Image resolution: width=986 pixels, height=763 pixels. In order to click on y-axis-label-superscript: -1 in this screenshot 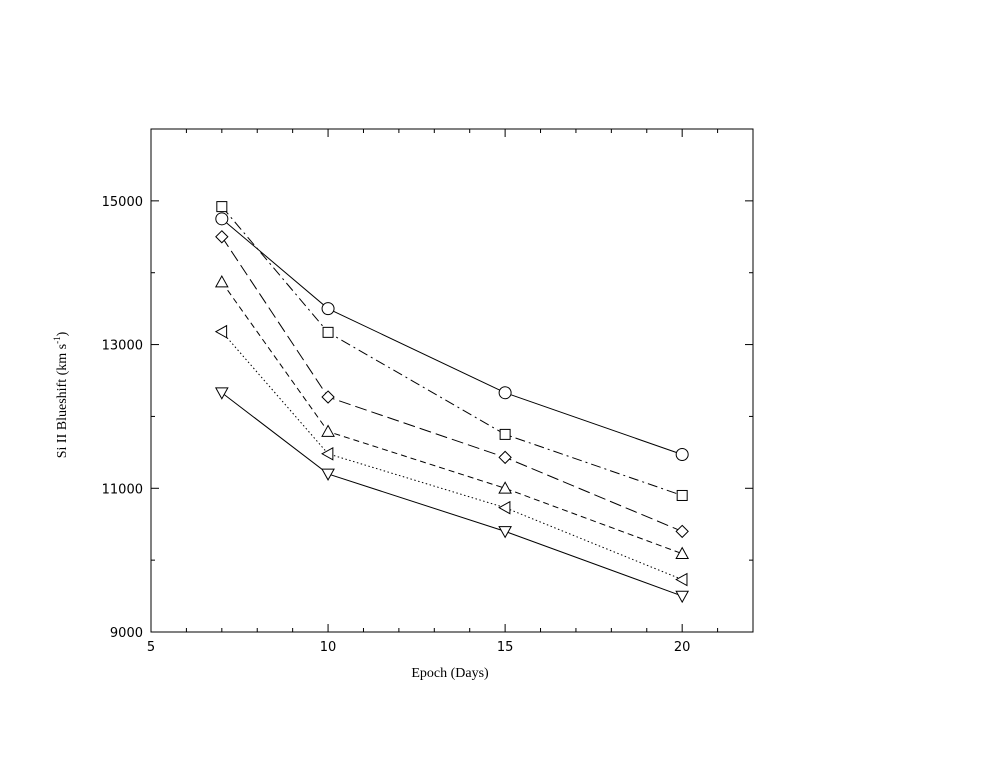, I will do `click(57, 340)`.